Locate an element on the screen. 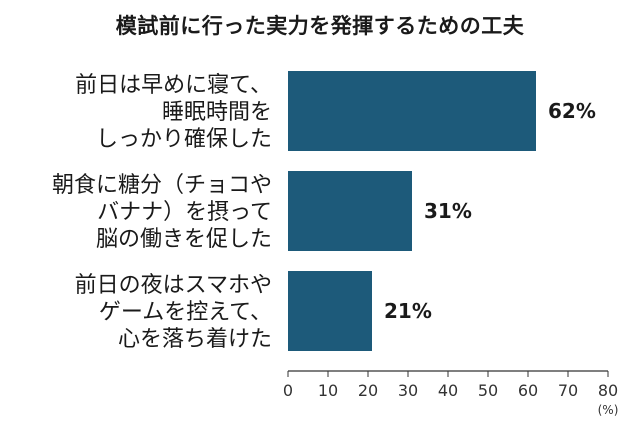 The width and height of the screenshot is (640, 437). category-label-1-line-1: 前日は早めに寝て、 is located at coordinates (173, 85).